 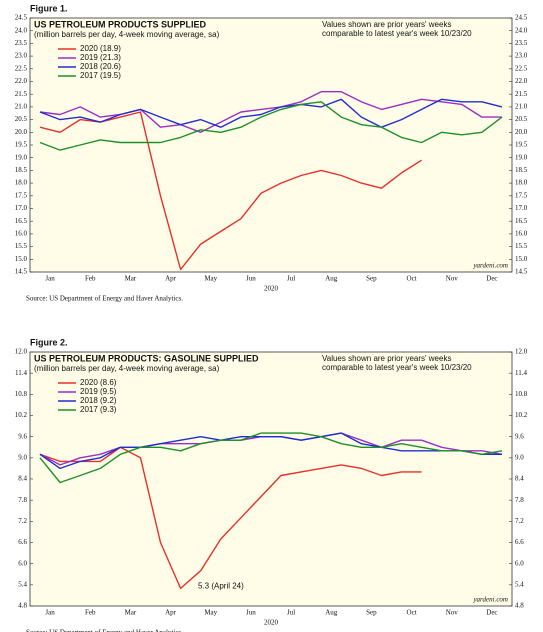 I want to click on y-tick-label: 10.2, so click(x=21, y=415).